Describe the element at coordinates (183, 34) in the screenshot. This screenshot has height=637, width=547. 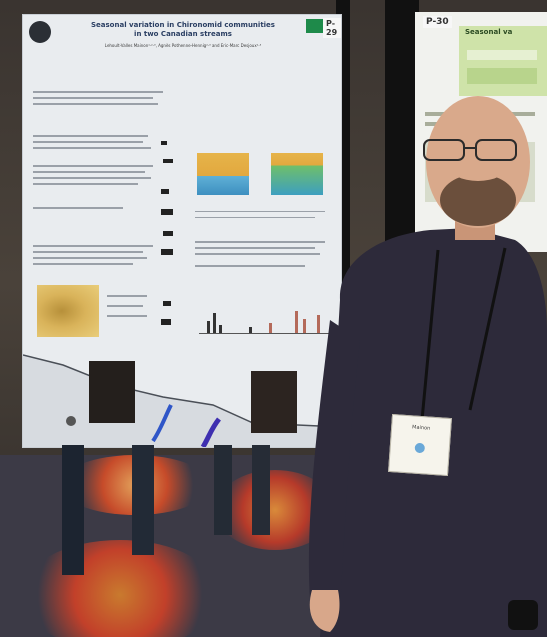
I see `poster-title-line: in two Canadian streams` at that location.